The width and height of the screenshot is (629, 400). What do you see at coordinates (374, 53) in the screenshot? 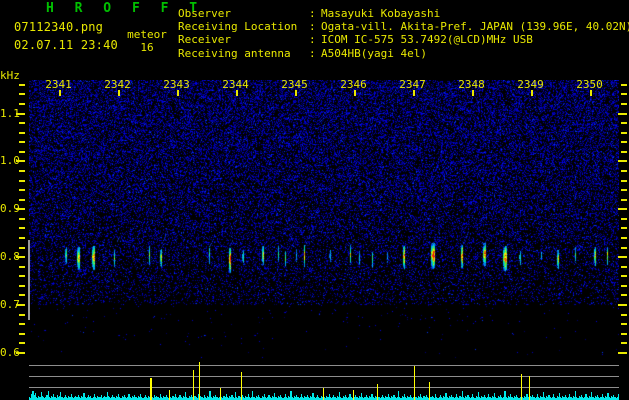
I see `metadata-value: A504HB(yagi 4el)` at bounding box center [374, 53].